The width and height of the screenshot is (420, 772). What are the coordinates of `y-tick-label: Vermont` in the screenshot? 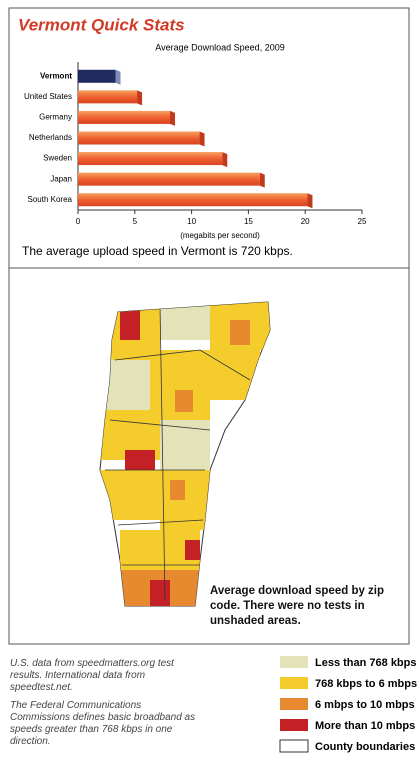 It's located at (56, 75).